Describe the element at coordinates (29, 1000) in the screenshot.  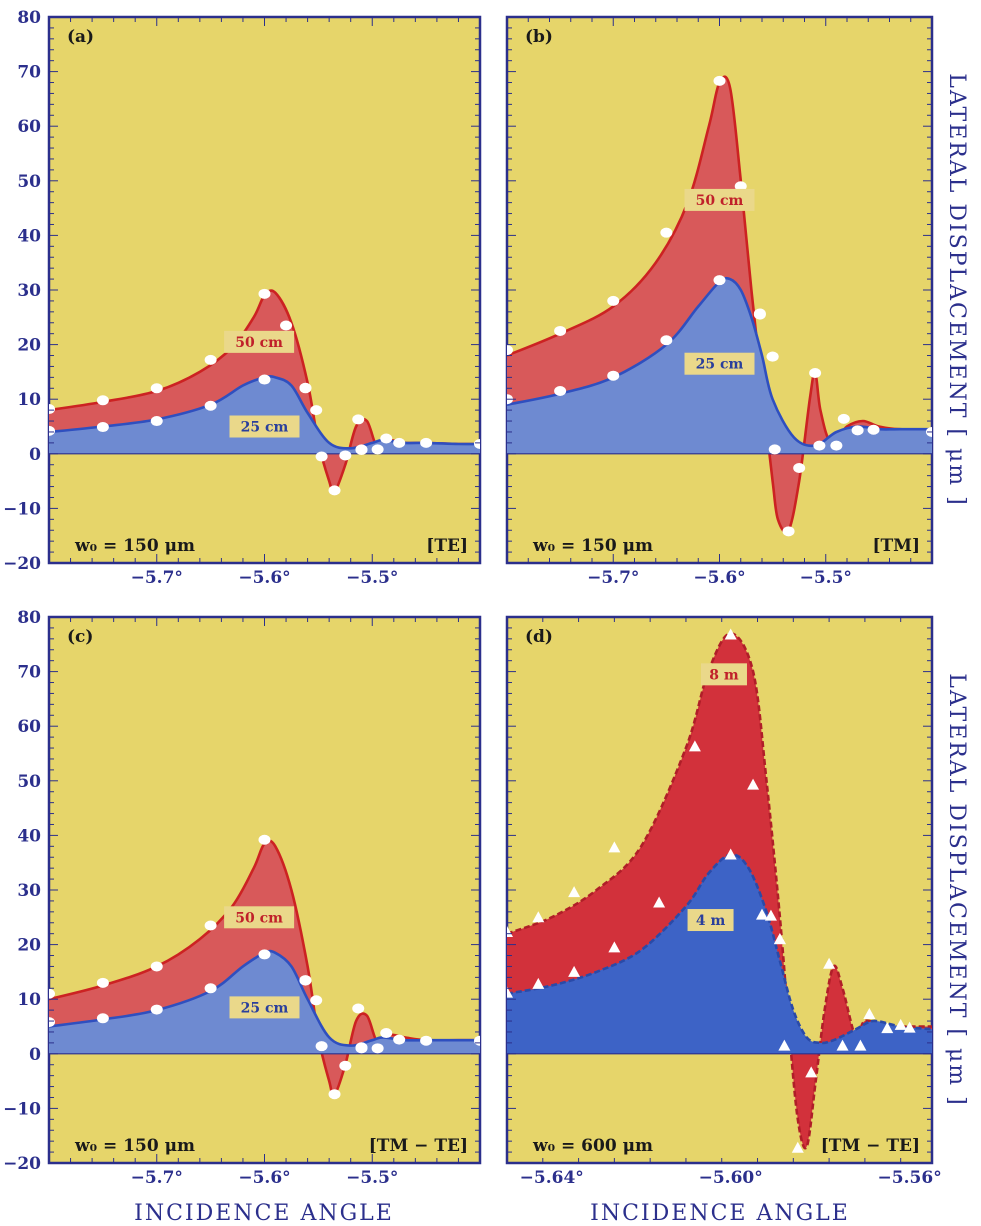
I see `y-tick-label: 10` at that location.